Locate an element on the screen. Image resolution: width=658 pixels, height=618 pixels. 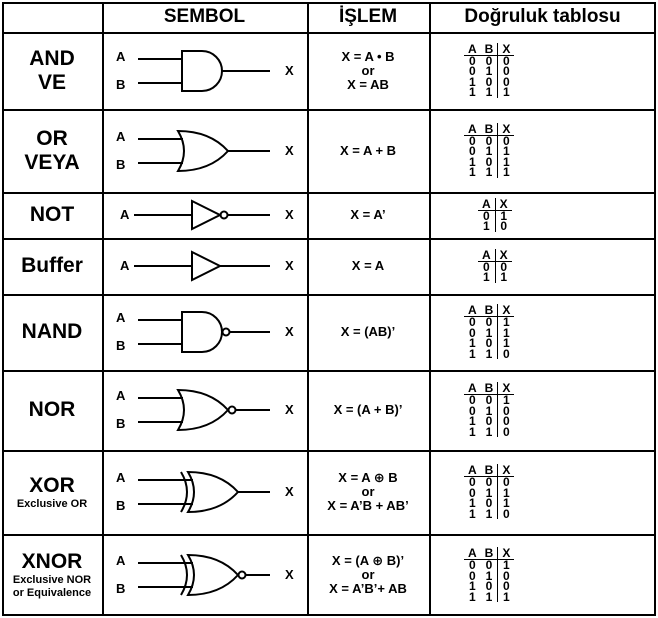
gate-symbol-buffer is located at coordinates (202, 266).